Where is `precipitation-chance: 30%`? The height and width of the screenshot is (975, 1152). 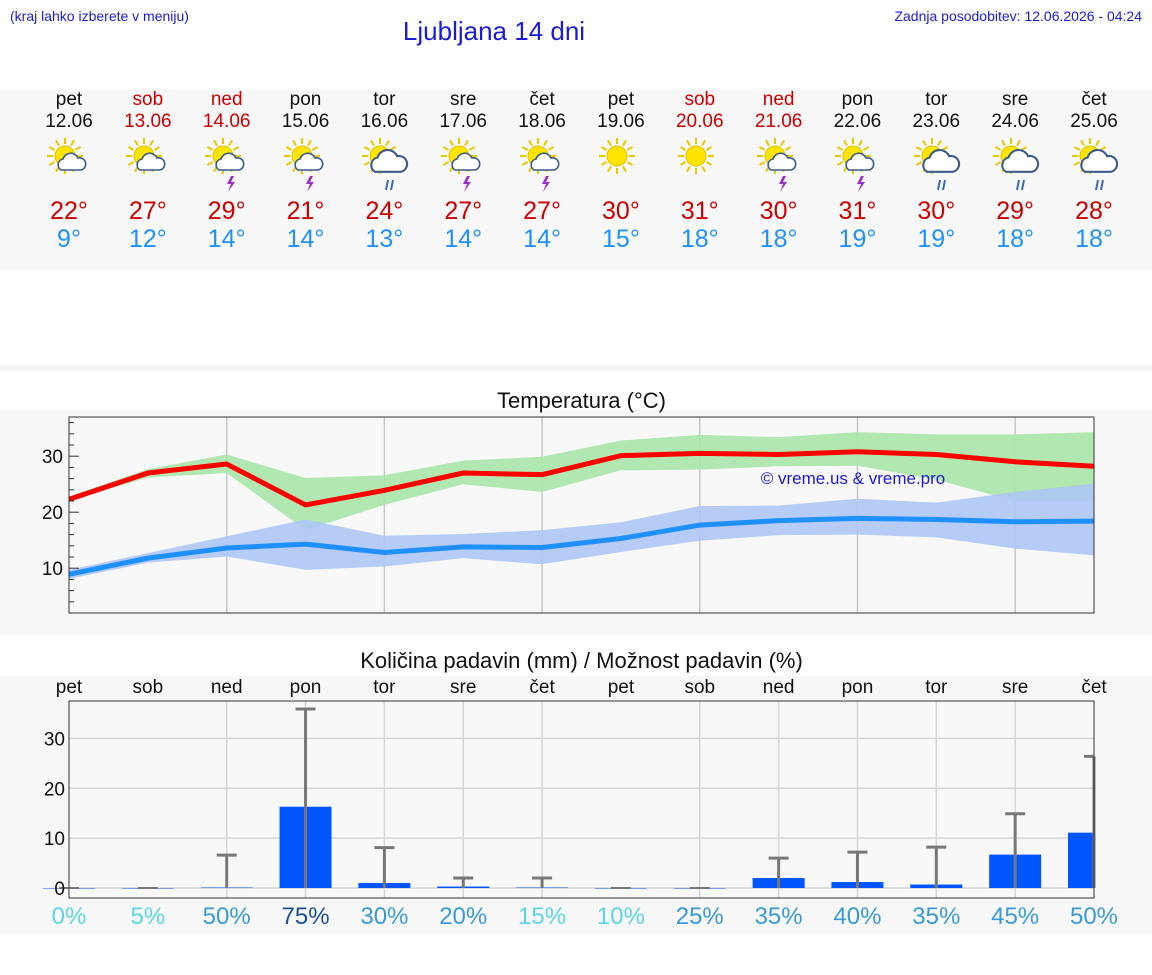
precipitation-chance: 30% is located at coordinates (384, 916).